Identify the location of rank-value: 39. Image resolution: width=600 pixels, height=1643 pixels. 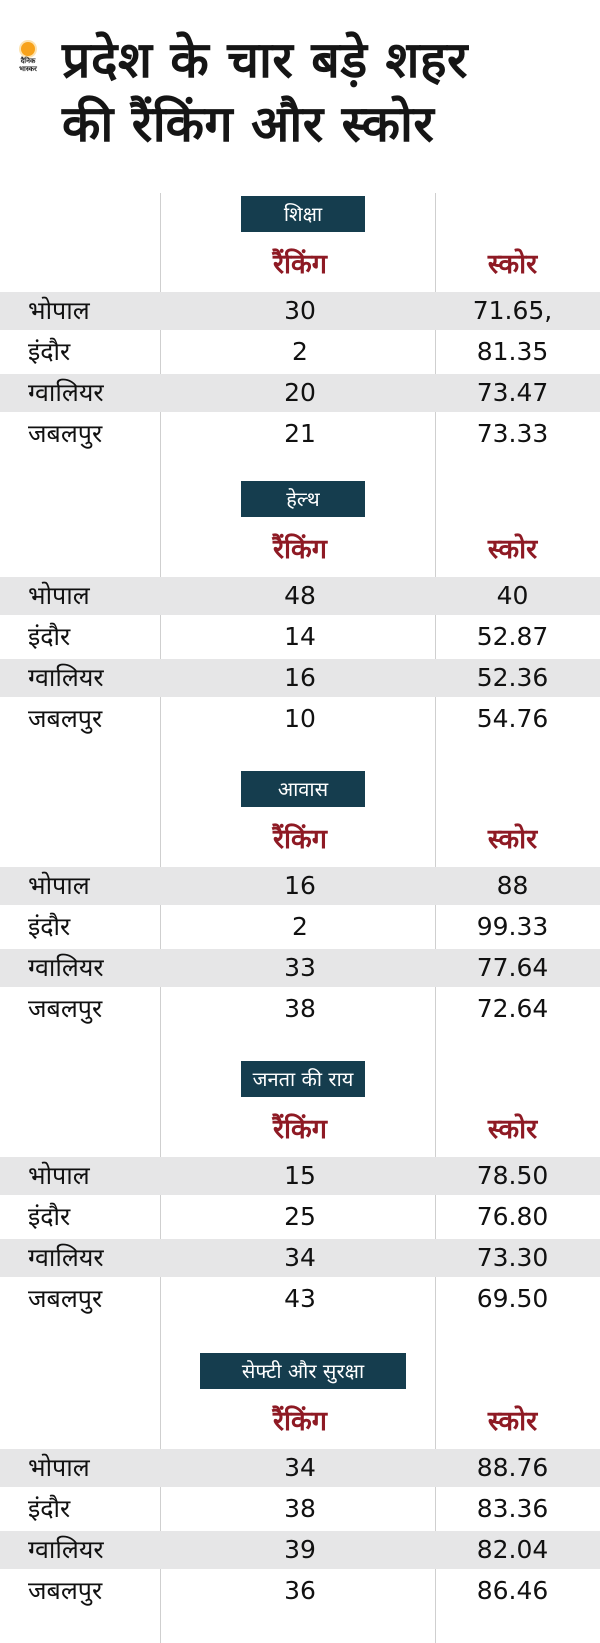
(300, 1549).